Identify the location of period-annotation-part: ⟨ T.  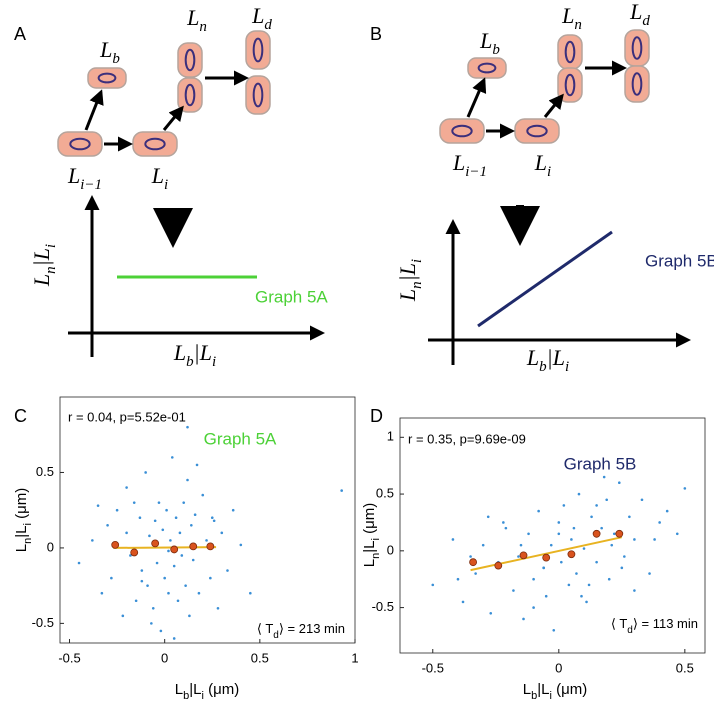
(619, 623).